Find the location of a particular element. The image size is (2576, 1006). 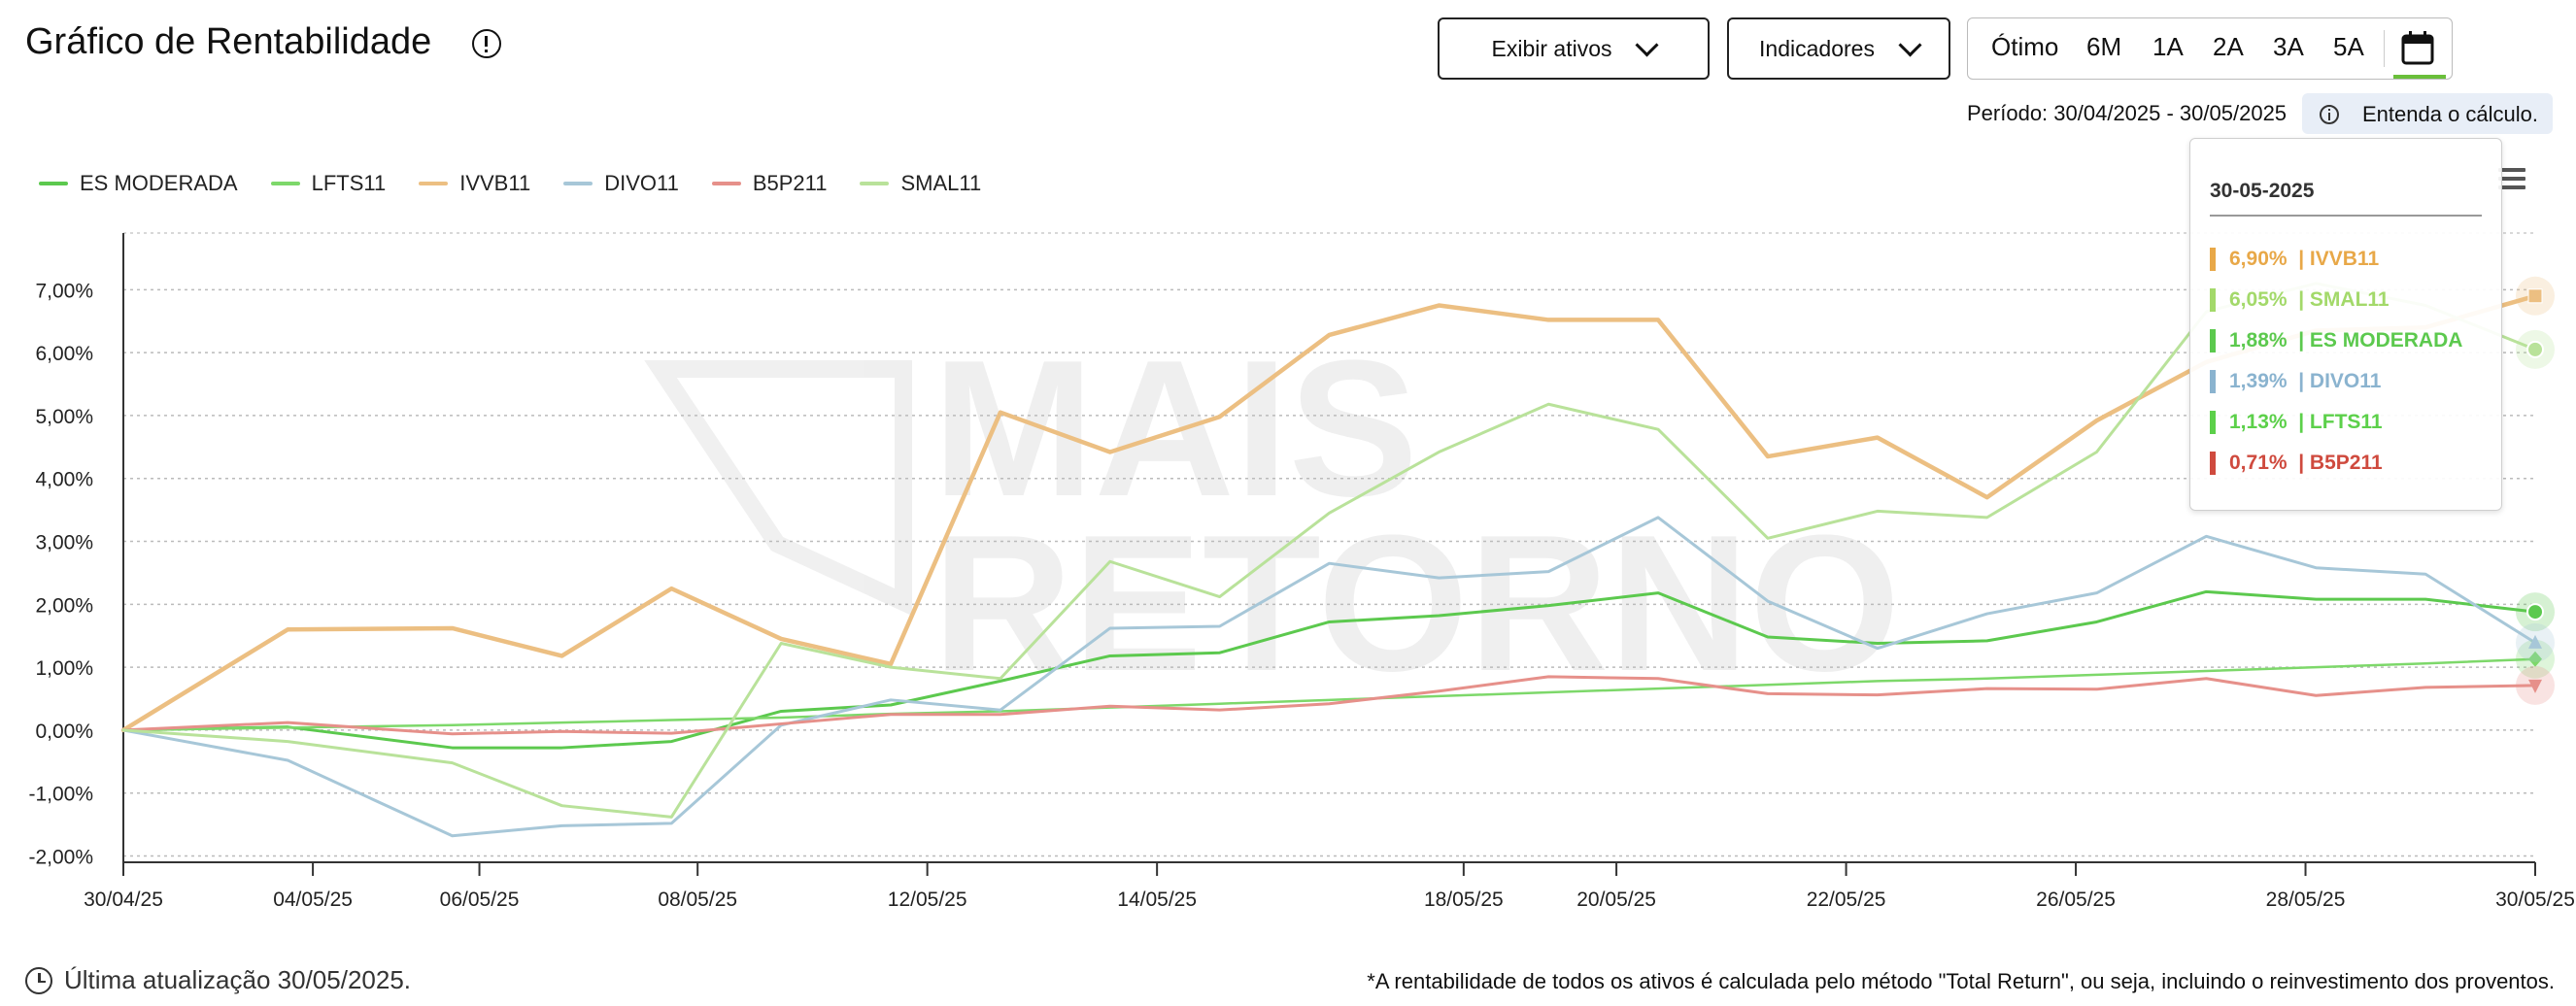

range-2a: 2A is located at coordinates (2228, 46).